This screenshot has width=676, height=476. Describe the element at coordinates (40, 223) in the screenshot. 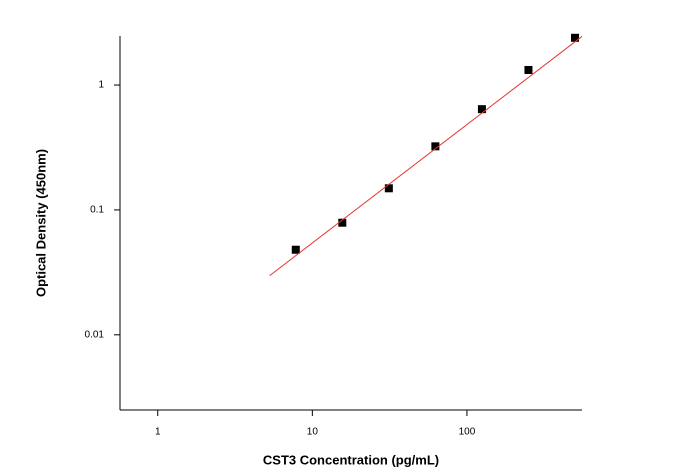

I see `y-axis-label: Optical Density (450nm)` at that location.